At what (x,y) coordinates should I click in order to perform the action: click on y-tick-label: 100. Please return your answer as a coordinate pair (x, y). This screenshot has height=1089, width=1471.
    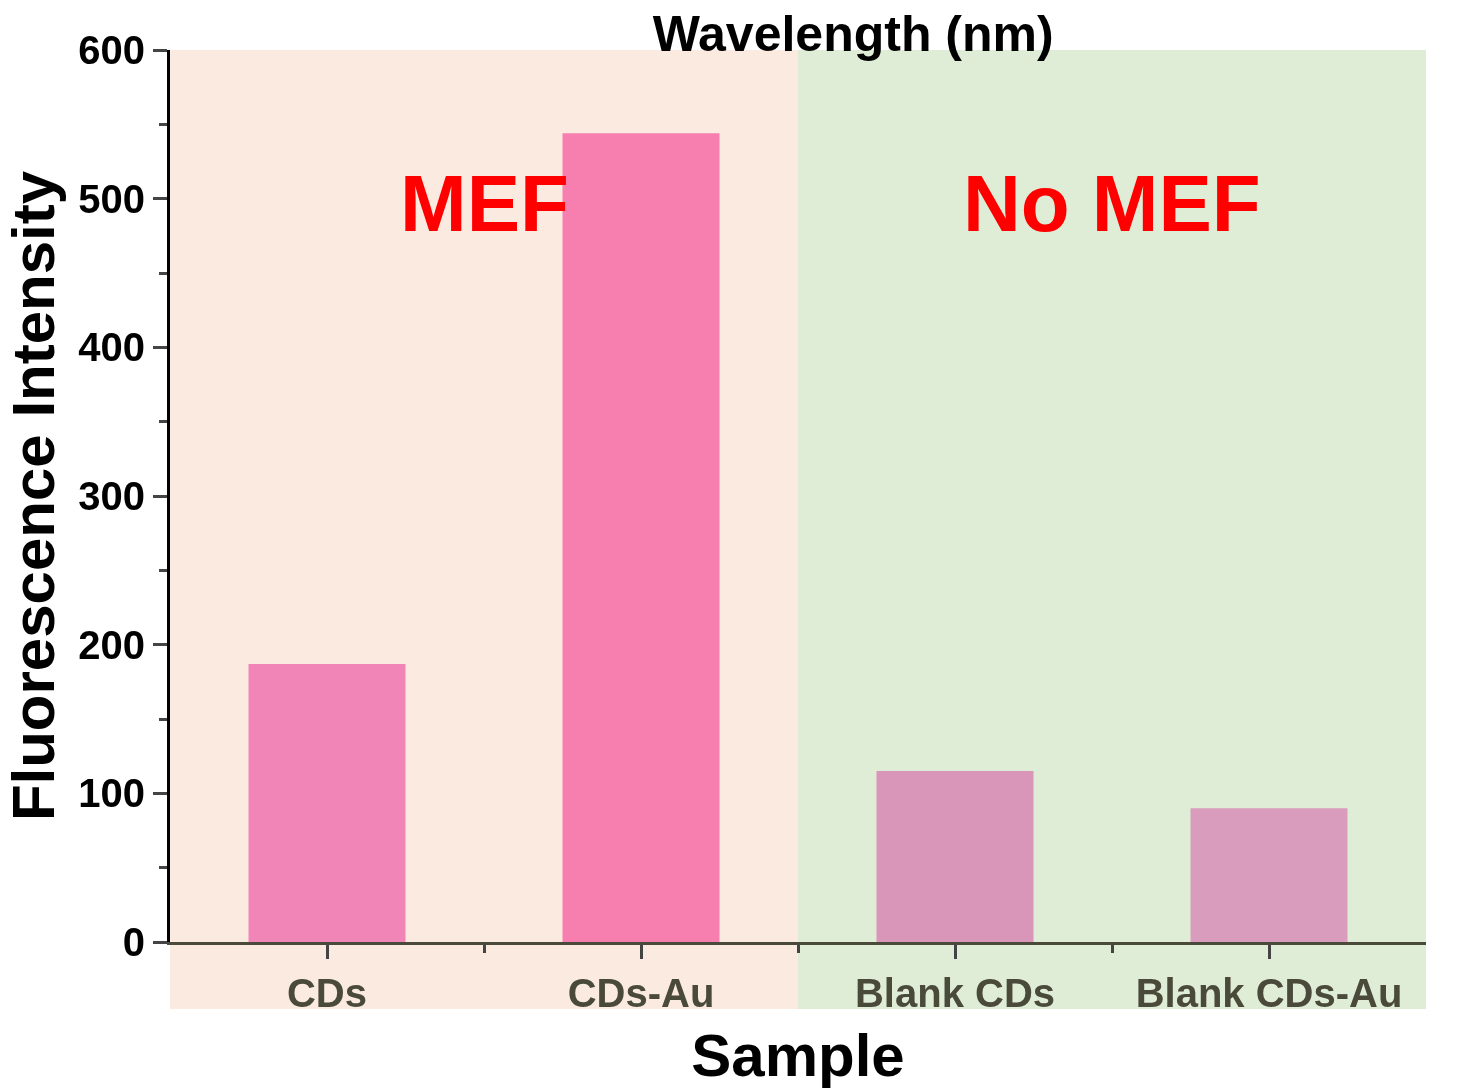
    Looking at the image, I should click on (111, 793).